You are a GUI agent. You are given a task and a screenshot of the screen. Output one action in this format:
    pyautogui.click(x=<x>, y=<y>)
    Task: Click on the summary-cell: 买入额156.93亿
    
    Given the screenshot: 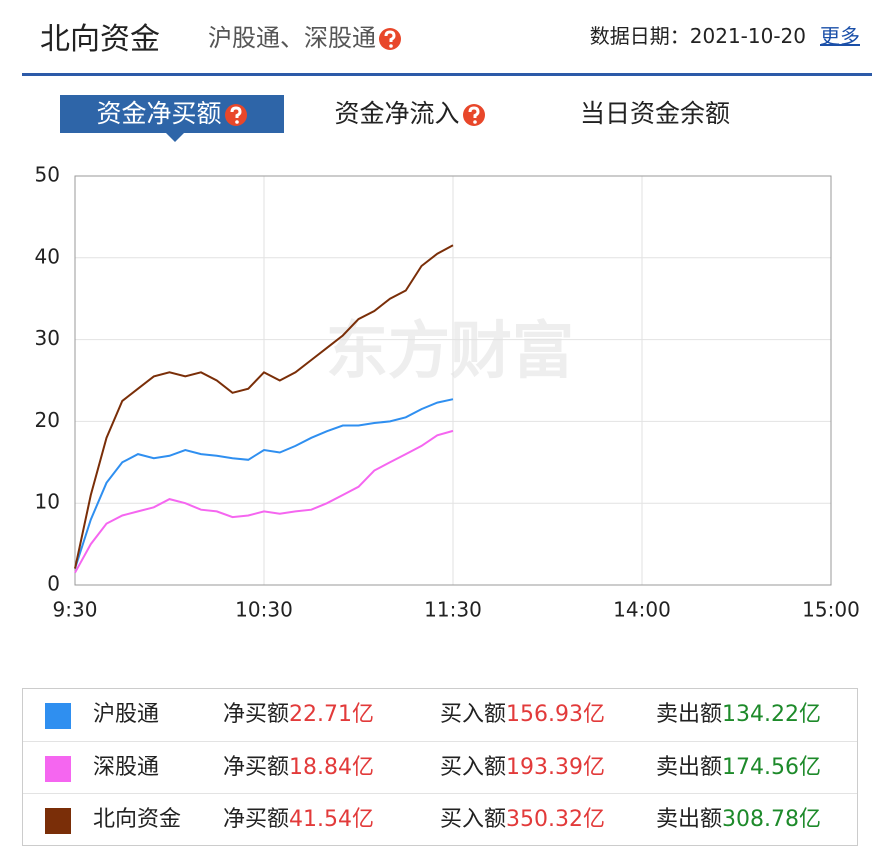 What is the action you would take?
    pyautogui.click(x=522, y=715)
    